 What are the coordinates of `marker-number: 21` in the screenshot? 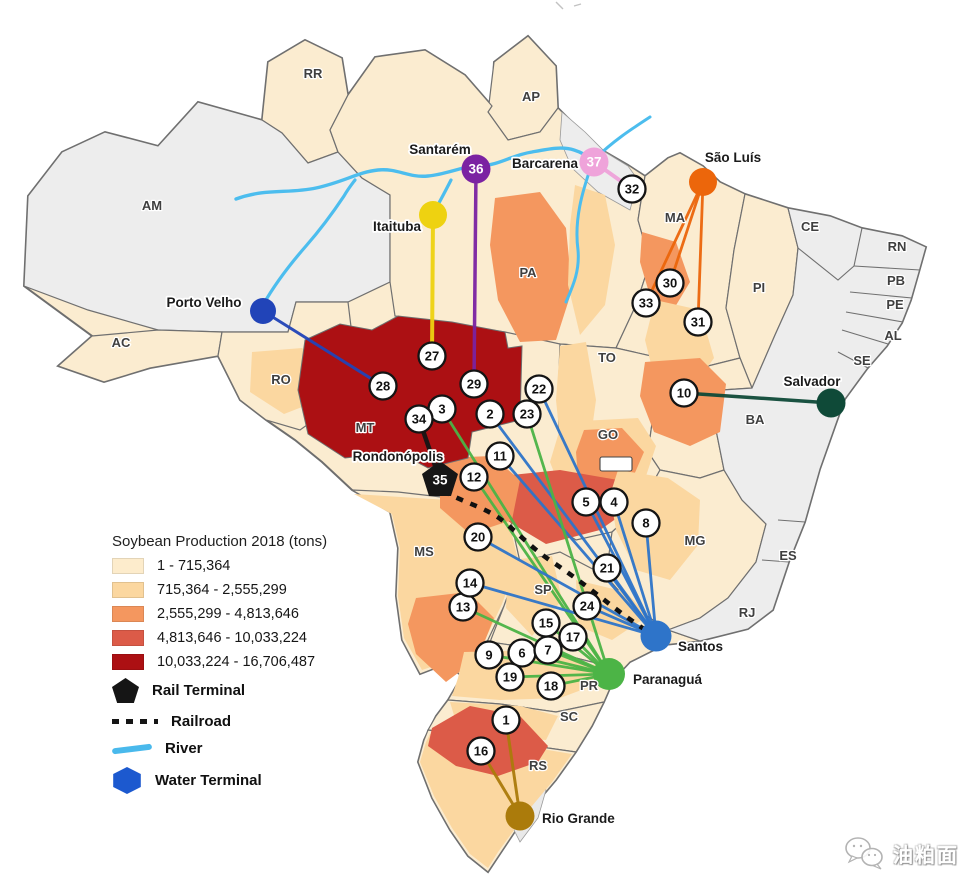 It's located at (607, 568).